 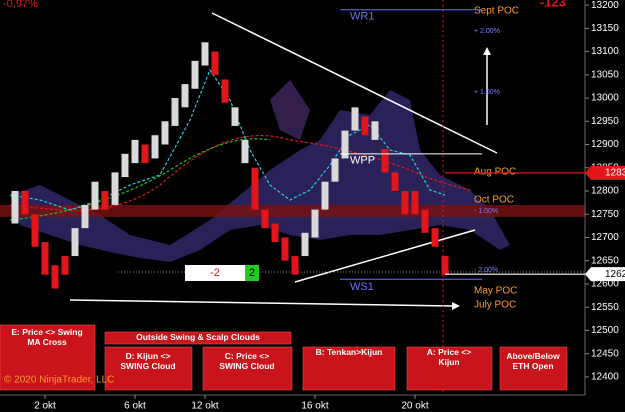 What do you see at coordinates (46, 337) in the screenshot?
I see `button-label: E: Price <> Swing MA Cross` at bounding box center [46, 337].